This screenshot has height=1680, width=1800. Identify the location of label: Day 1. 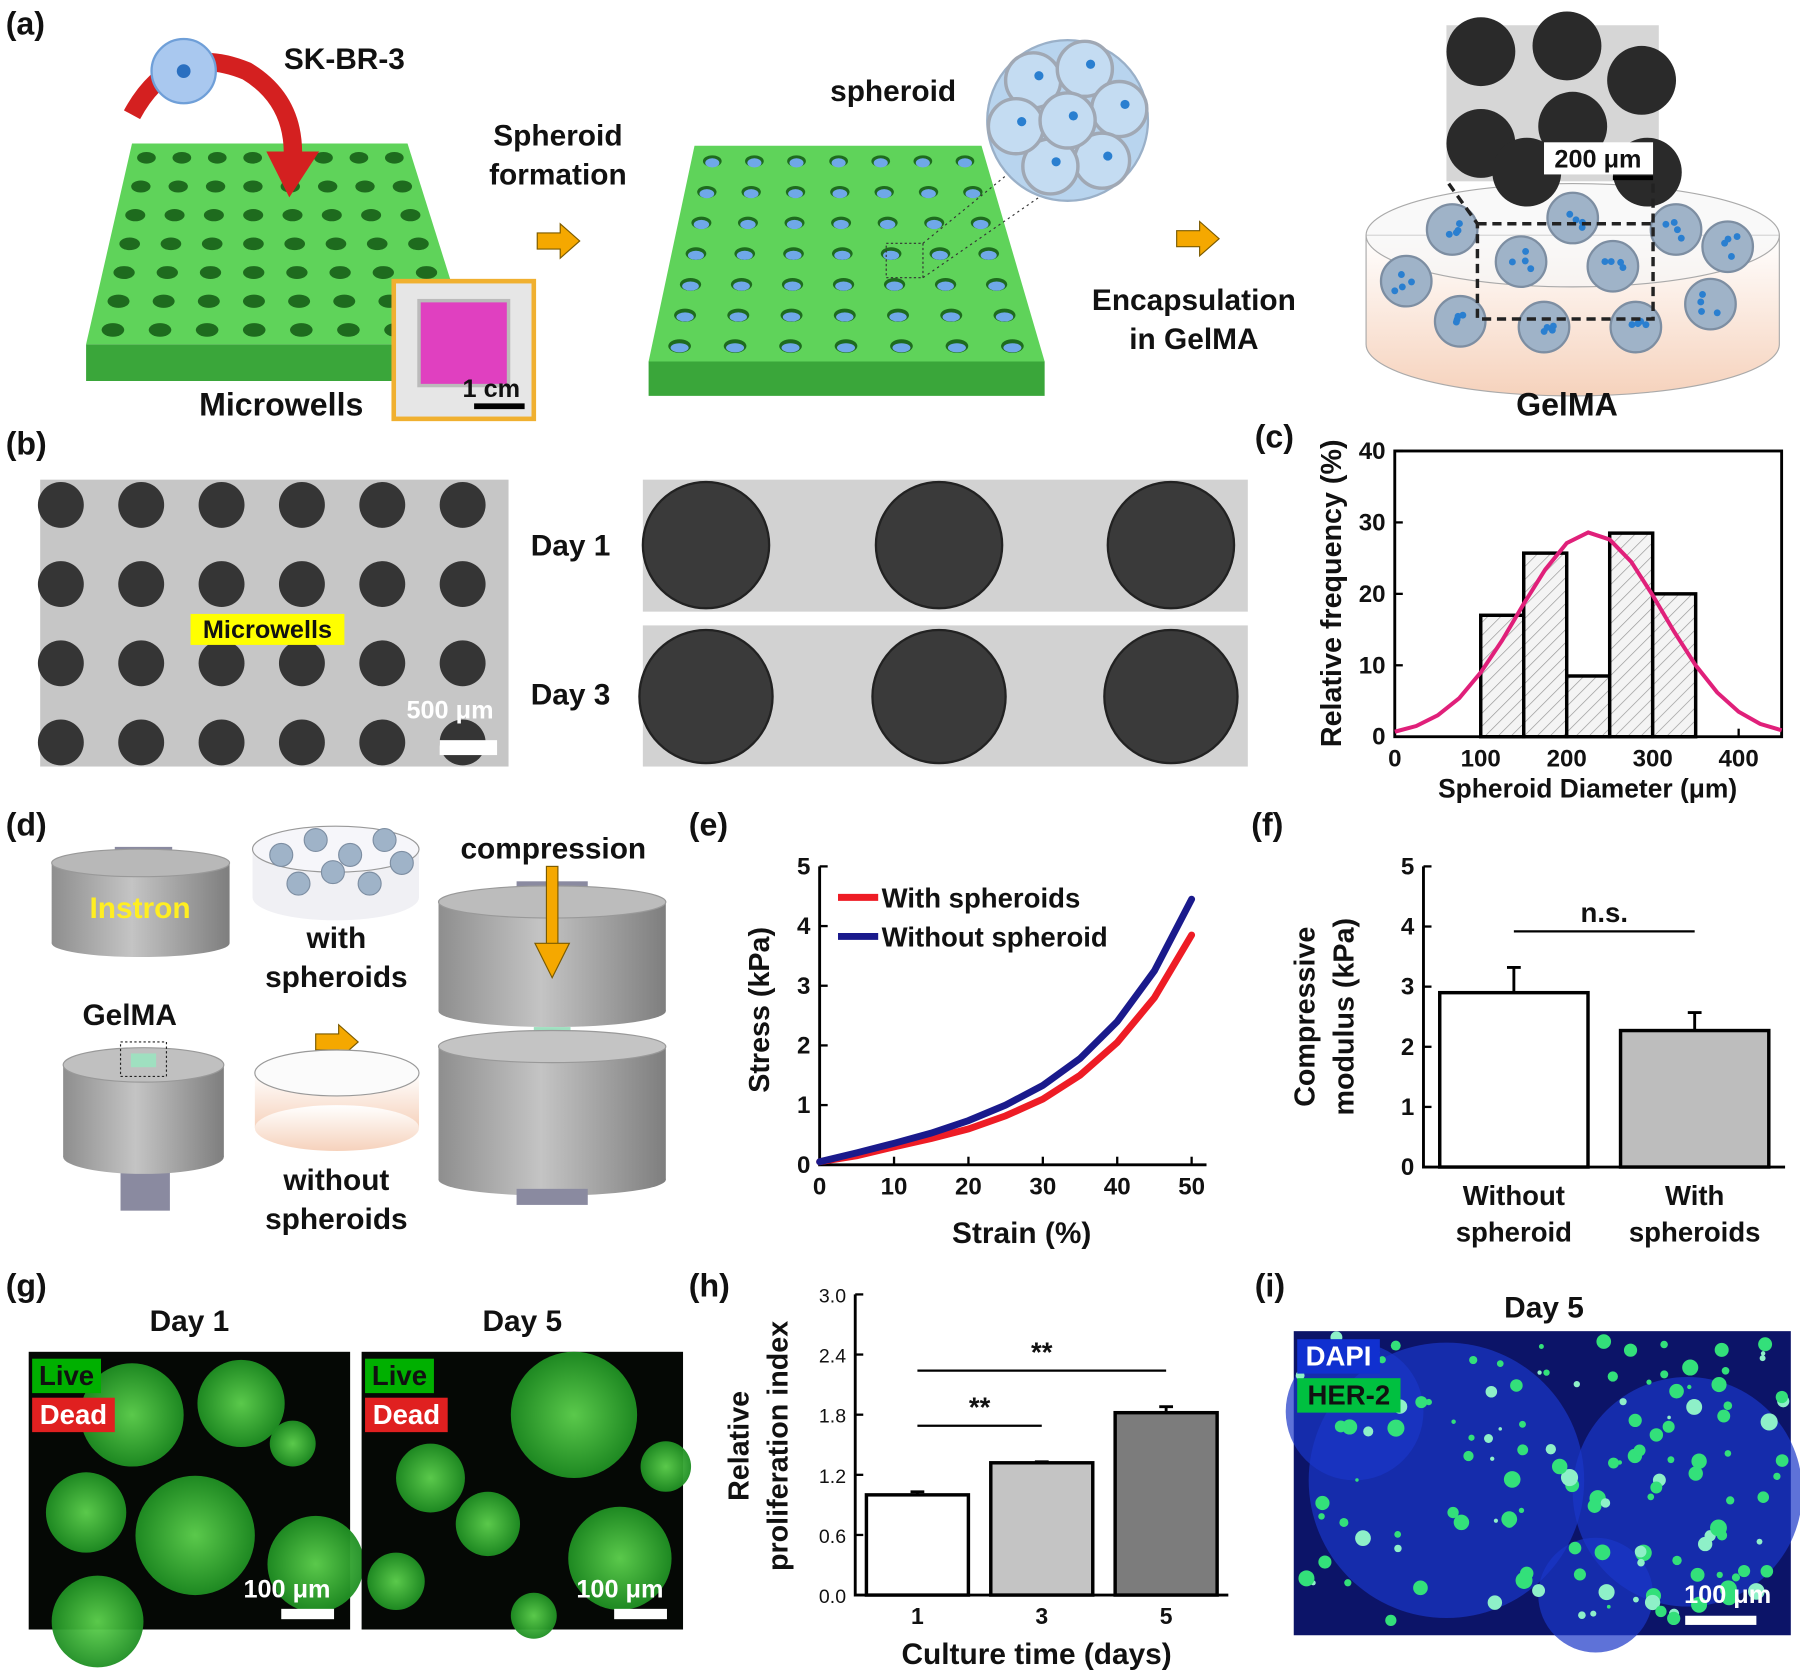
(571, 545).